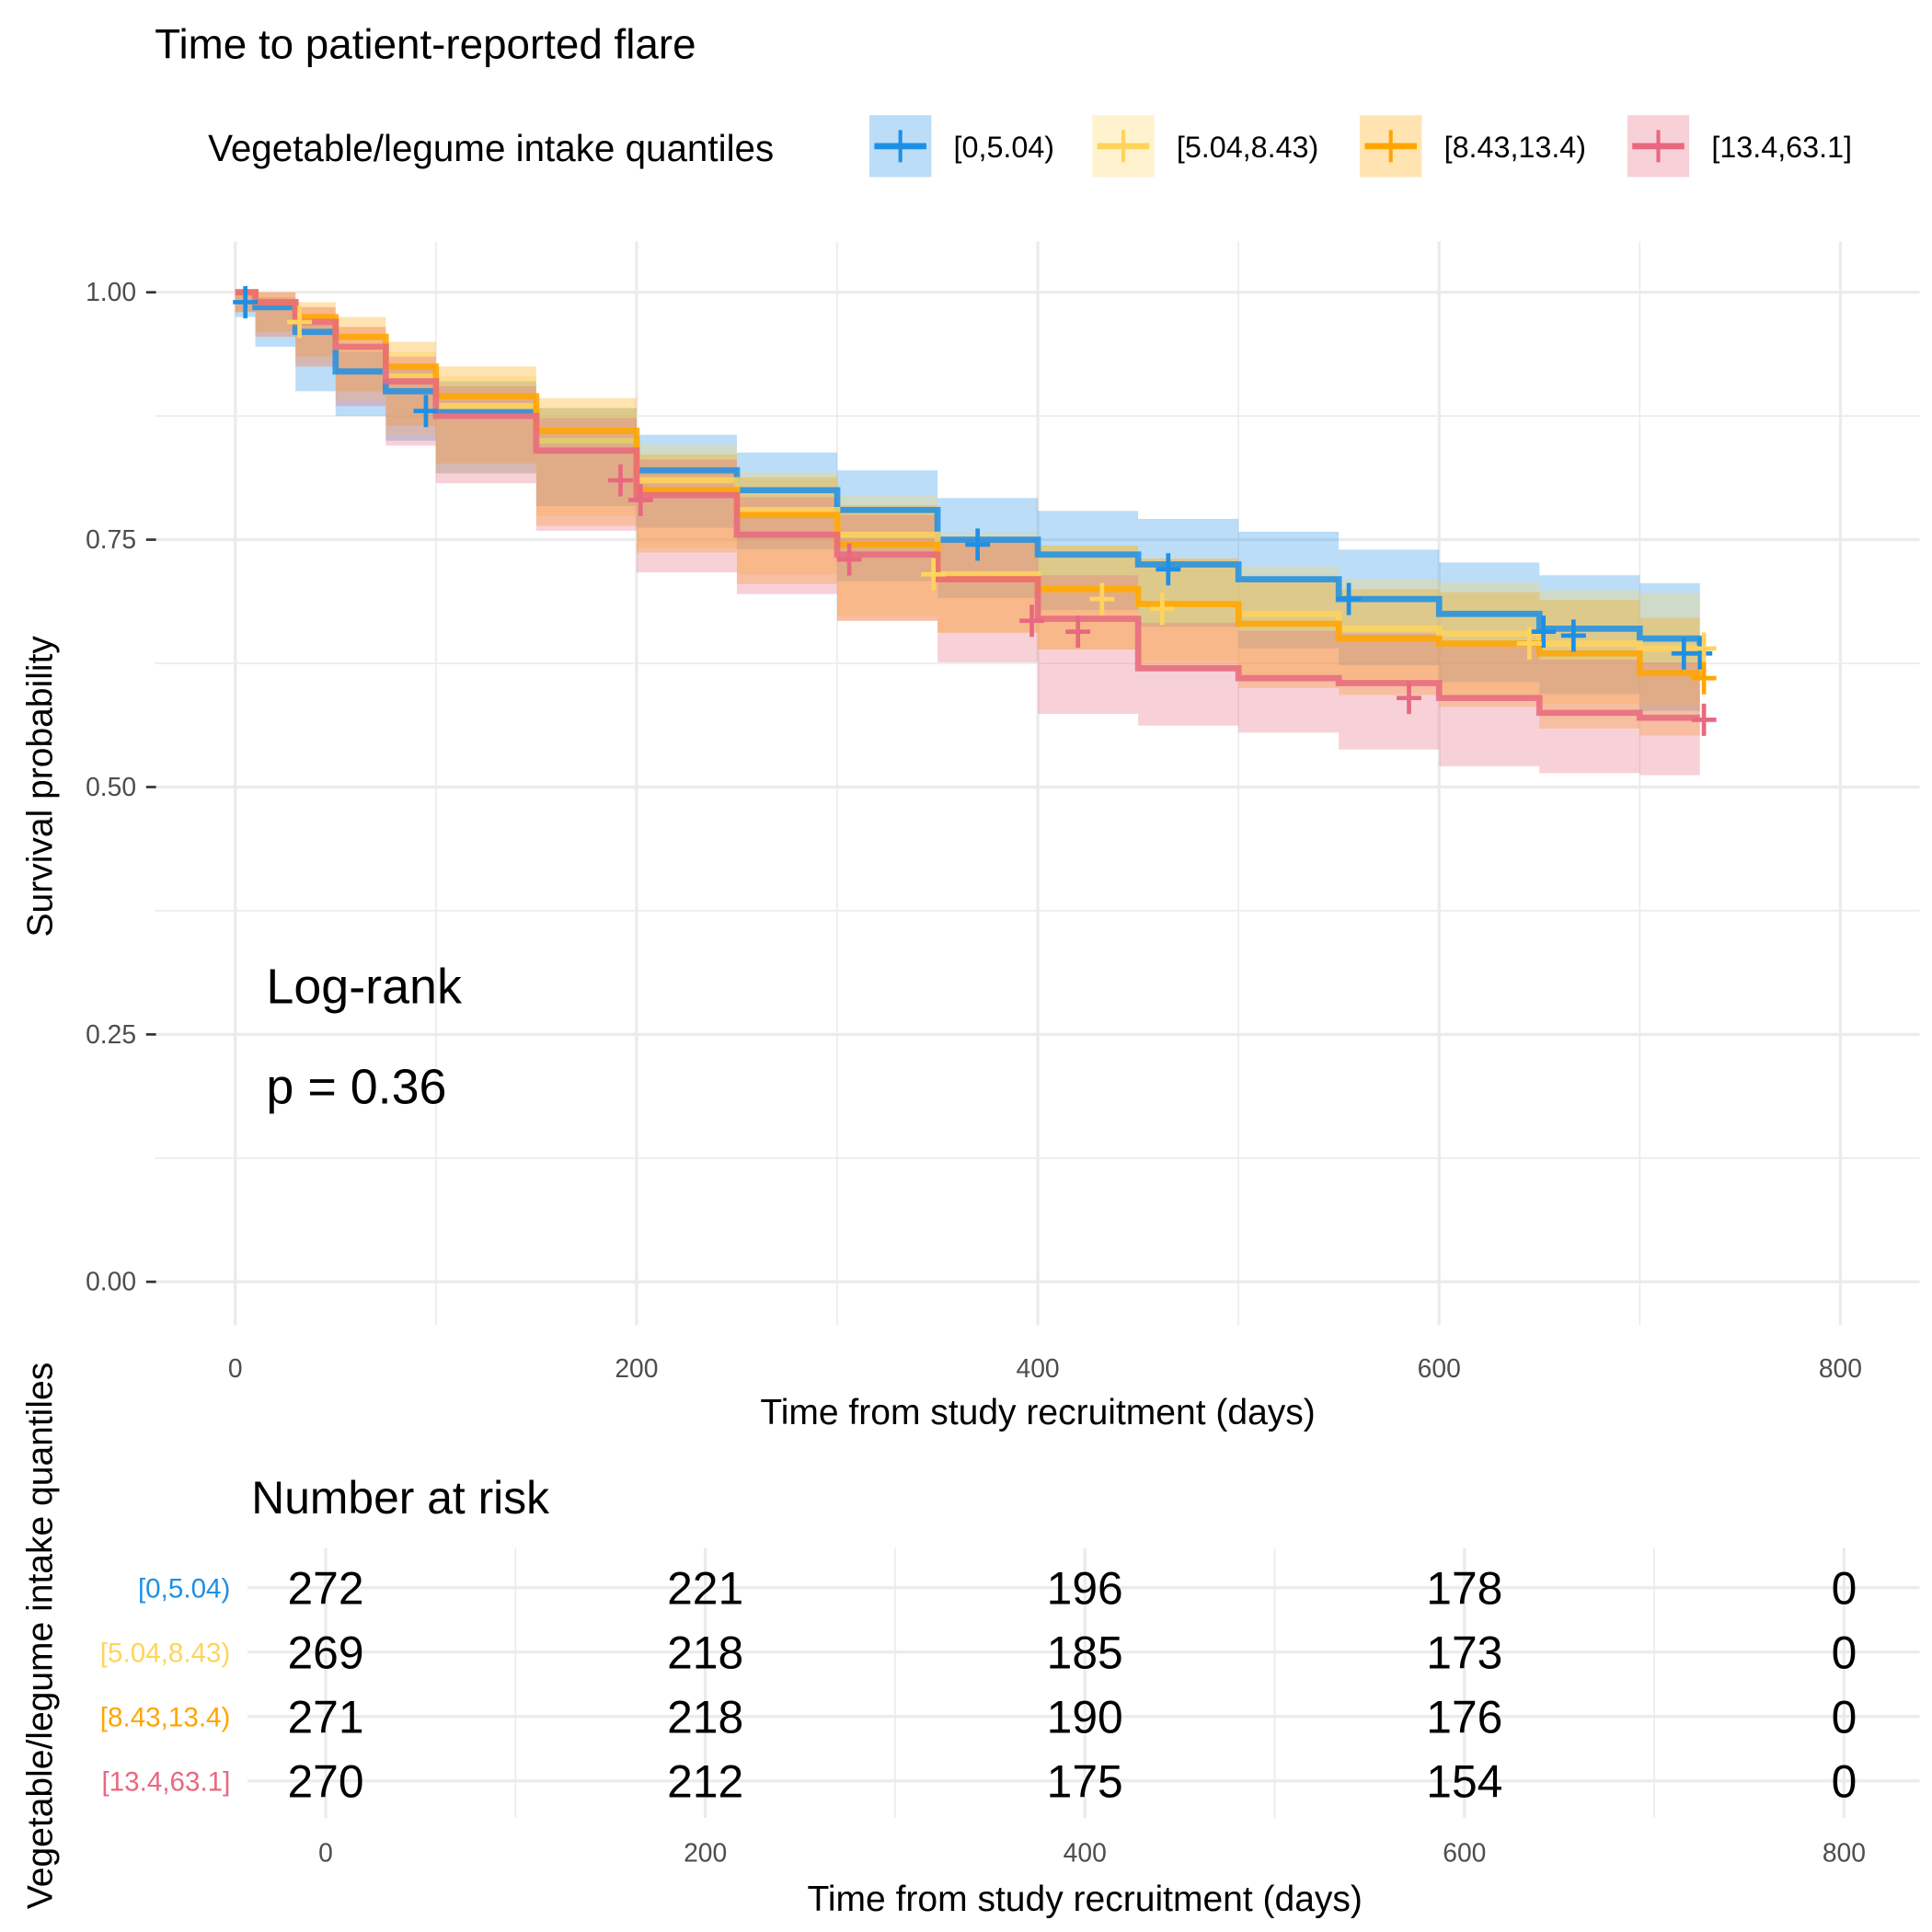 The image size is (1932, 1932). Describe the element at coordinates (364, 986) in the screenshot. I see `logrank-label: Log-rank` at that location.